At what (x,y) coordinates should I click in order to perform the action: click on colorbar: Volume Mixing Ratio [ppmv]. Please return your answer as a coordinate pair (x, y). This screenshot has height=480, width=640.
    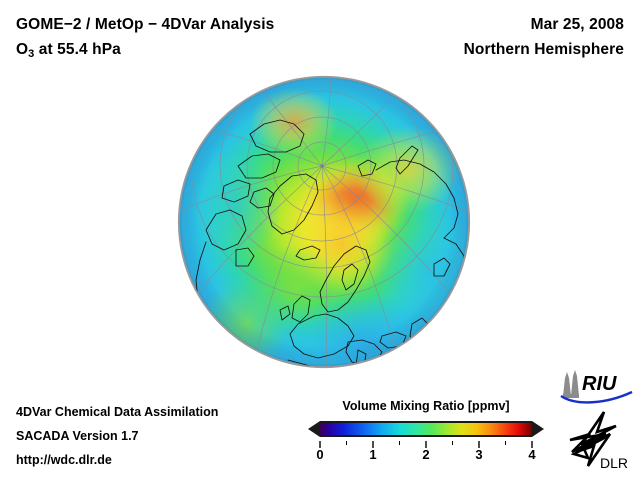
    Looking at the image, I should click on (426, 430).